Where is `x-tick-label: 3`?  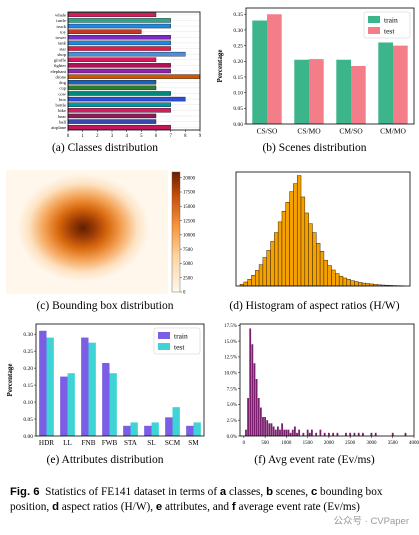 x-tick-label: 3 is located at coordinates (112, 136).